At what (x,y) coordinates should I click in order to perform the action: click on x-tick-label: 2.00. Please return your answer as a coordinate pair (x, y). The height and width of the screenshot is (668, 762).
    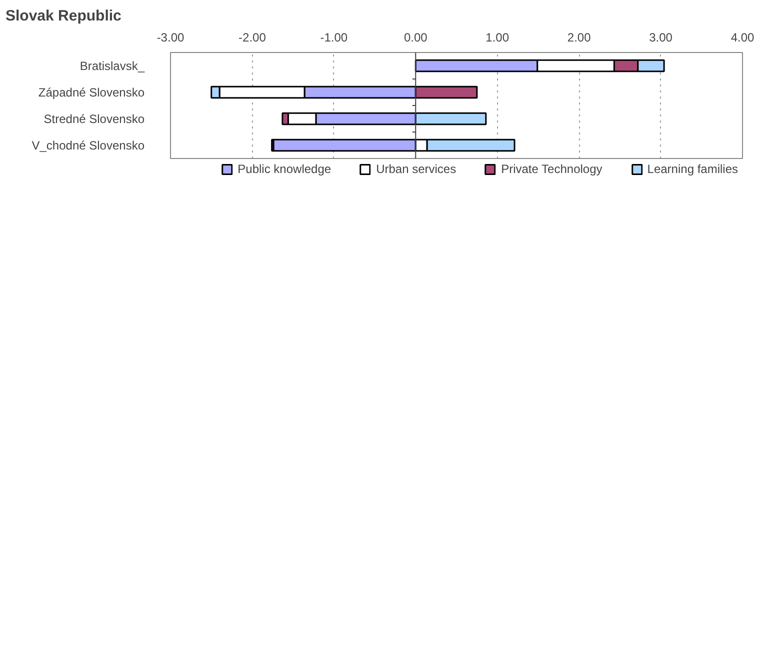
    Looking at the image, I should click on (579, 37).